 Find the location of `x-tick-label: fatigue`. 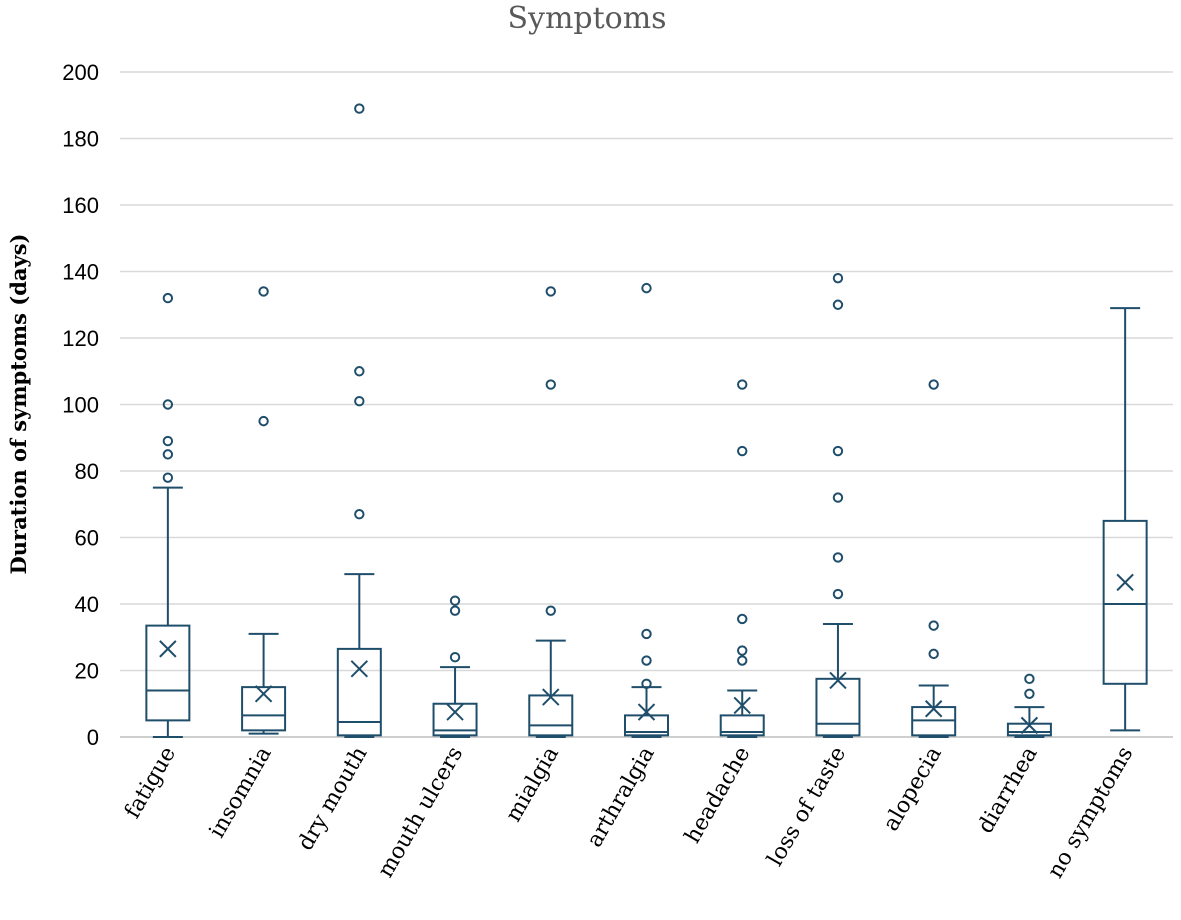

x-tick-label: fatigue is located at coordinates (150, 783).